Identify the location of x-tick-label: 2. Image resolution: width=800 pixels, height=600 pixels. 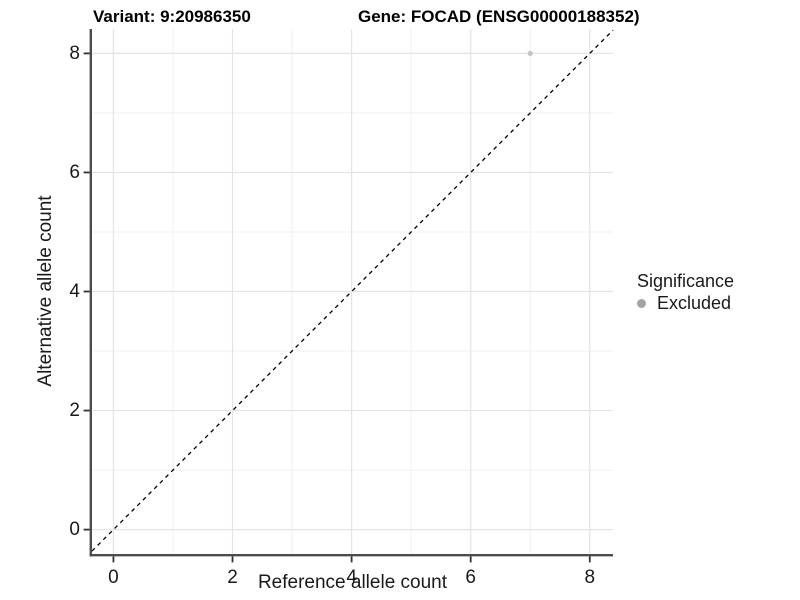
(232, 577).